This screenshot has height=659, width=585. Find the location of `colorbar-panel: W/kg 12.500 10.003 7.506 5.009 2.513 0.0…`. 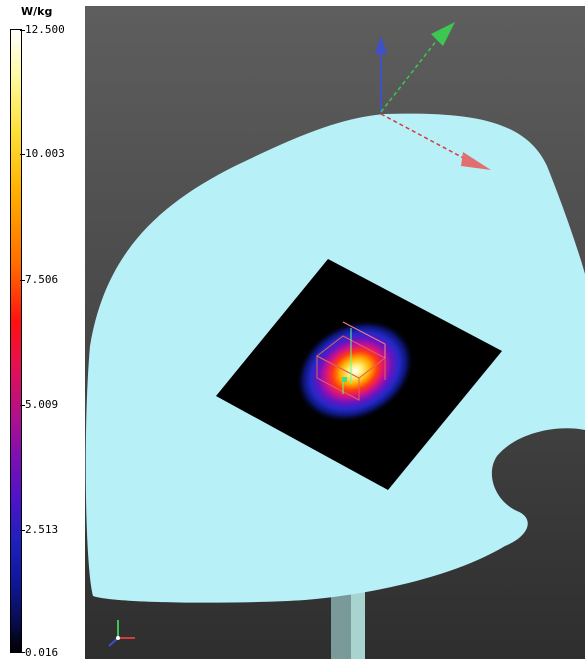

colorbar-panel: W/kg 12.500 10.003 7.506 5.009 2.513 0.0… is located at coordinates (41, 329).